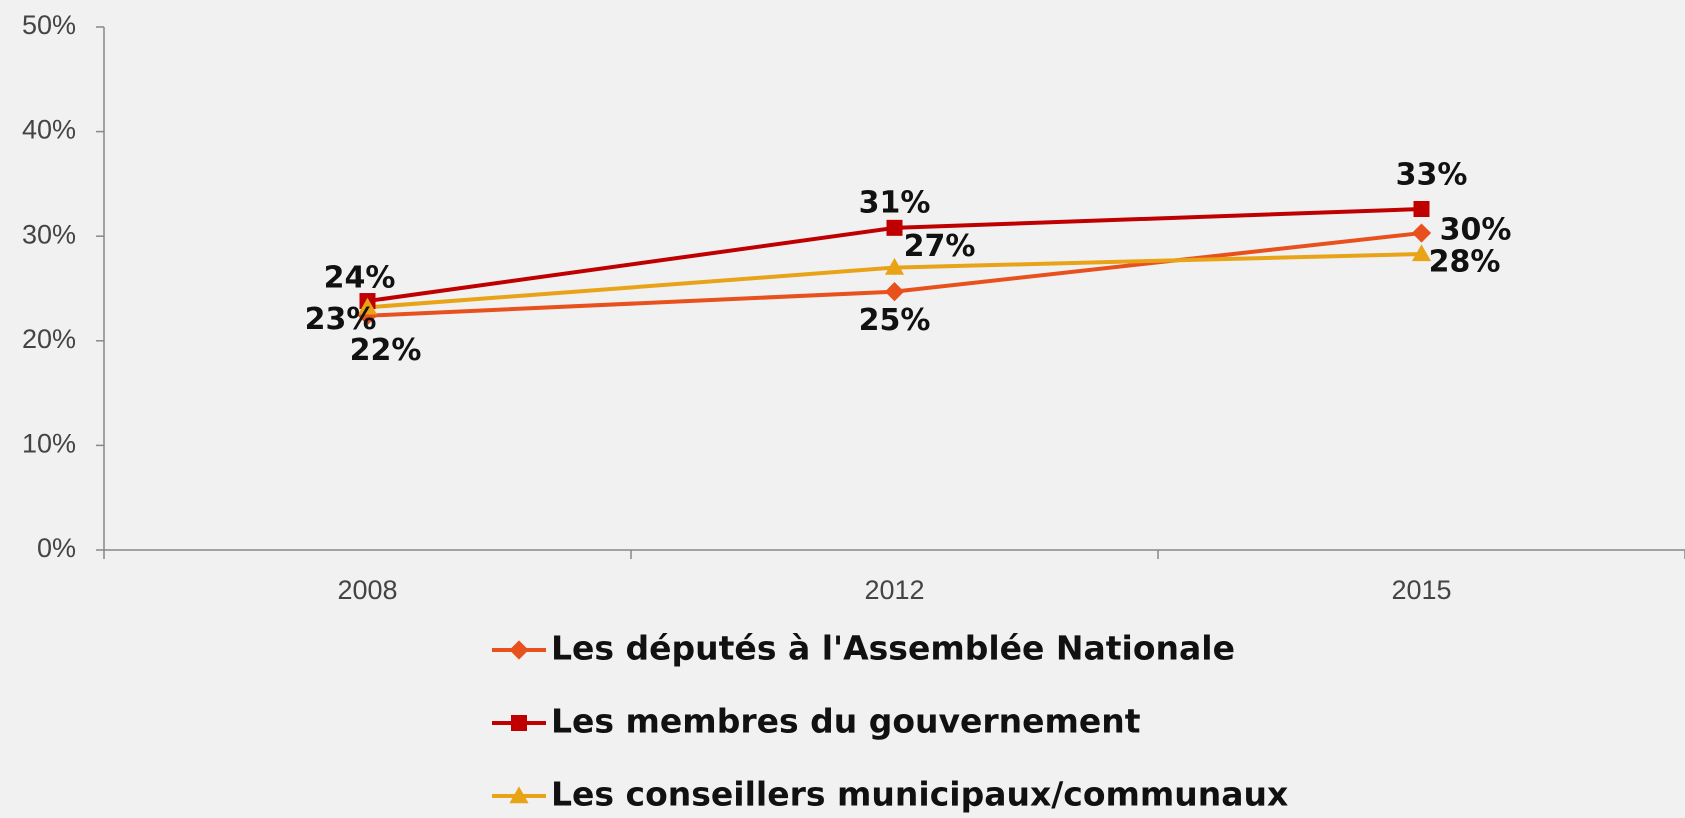  What do you see at coordinates (895, 320) in the screenshot?
I see `data-label: 25%` at bounding box center [895, 320].